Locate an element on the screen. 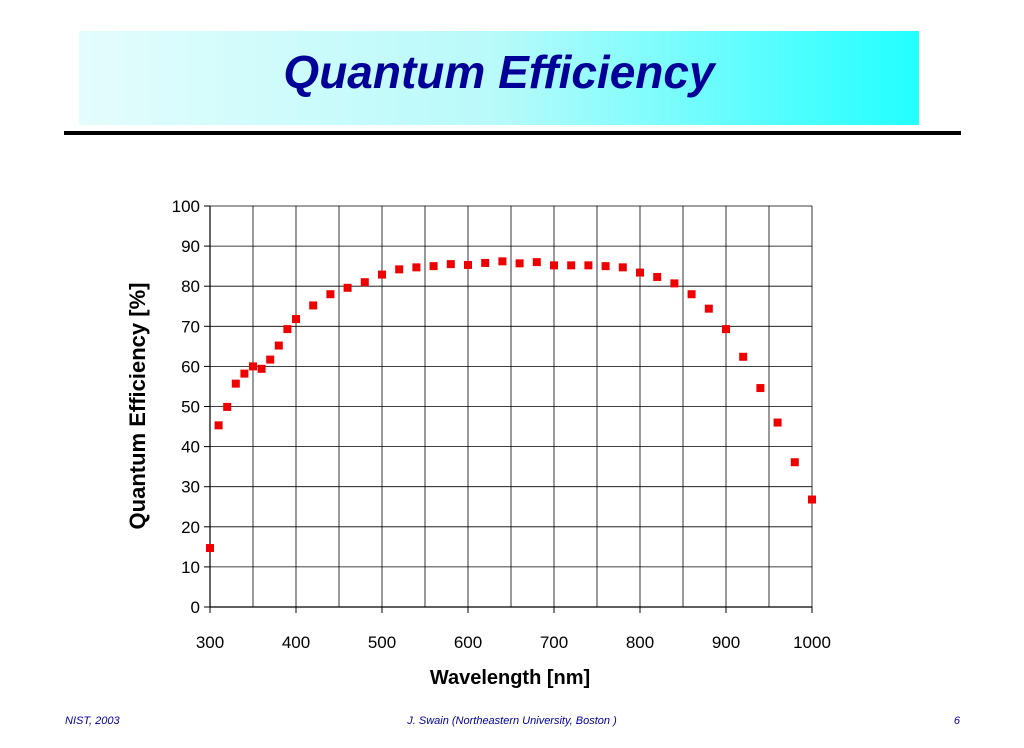 This screenshot has height=748, width=1024. y-tick-label: 50 is located at coordinates (190, 407).